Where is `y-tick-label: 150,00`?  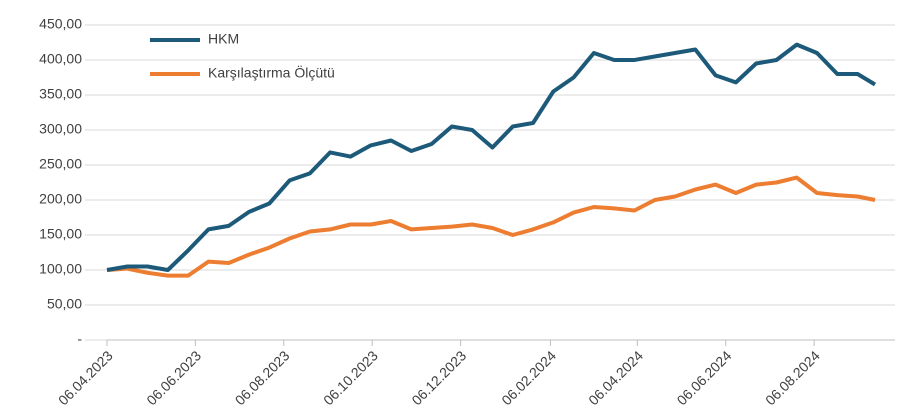
y-tick-label: 150,00 is located at coordinates (60, 234).